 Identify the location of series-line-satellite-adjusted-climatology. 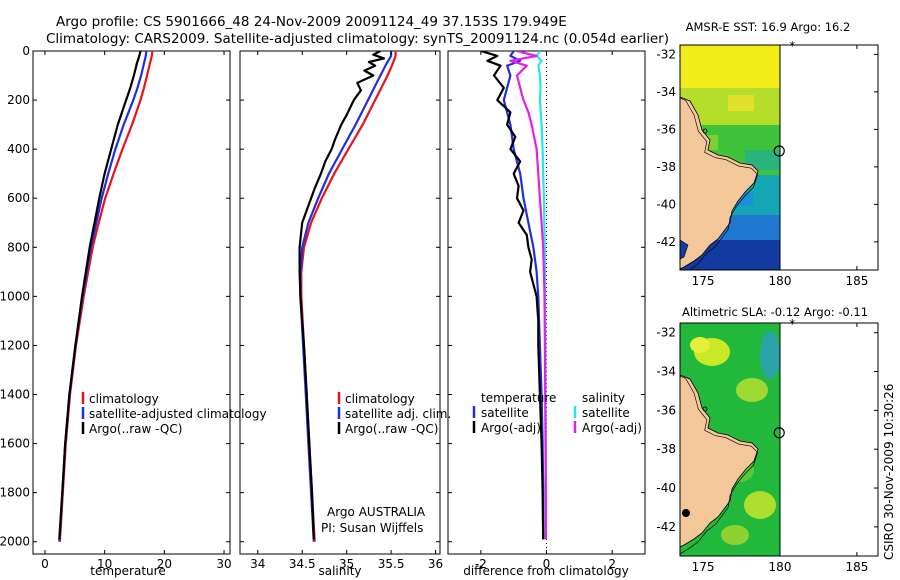
(103, 296).